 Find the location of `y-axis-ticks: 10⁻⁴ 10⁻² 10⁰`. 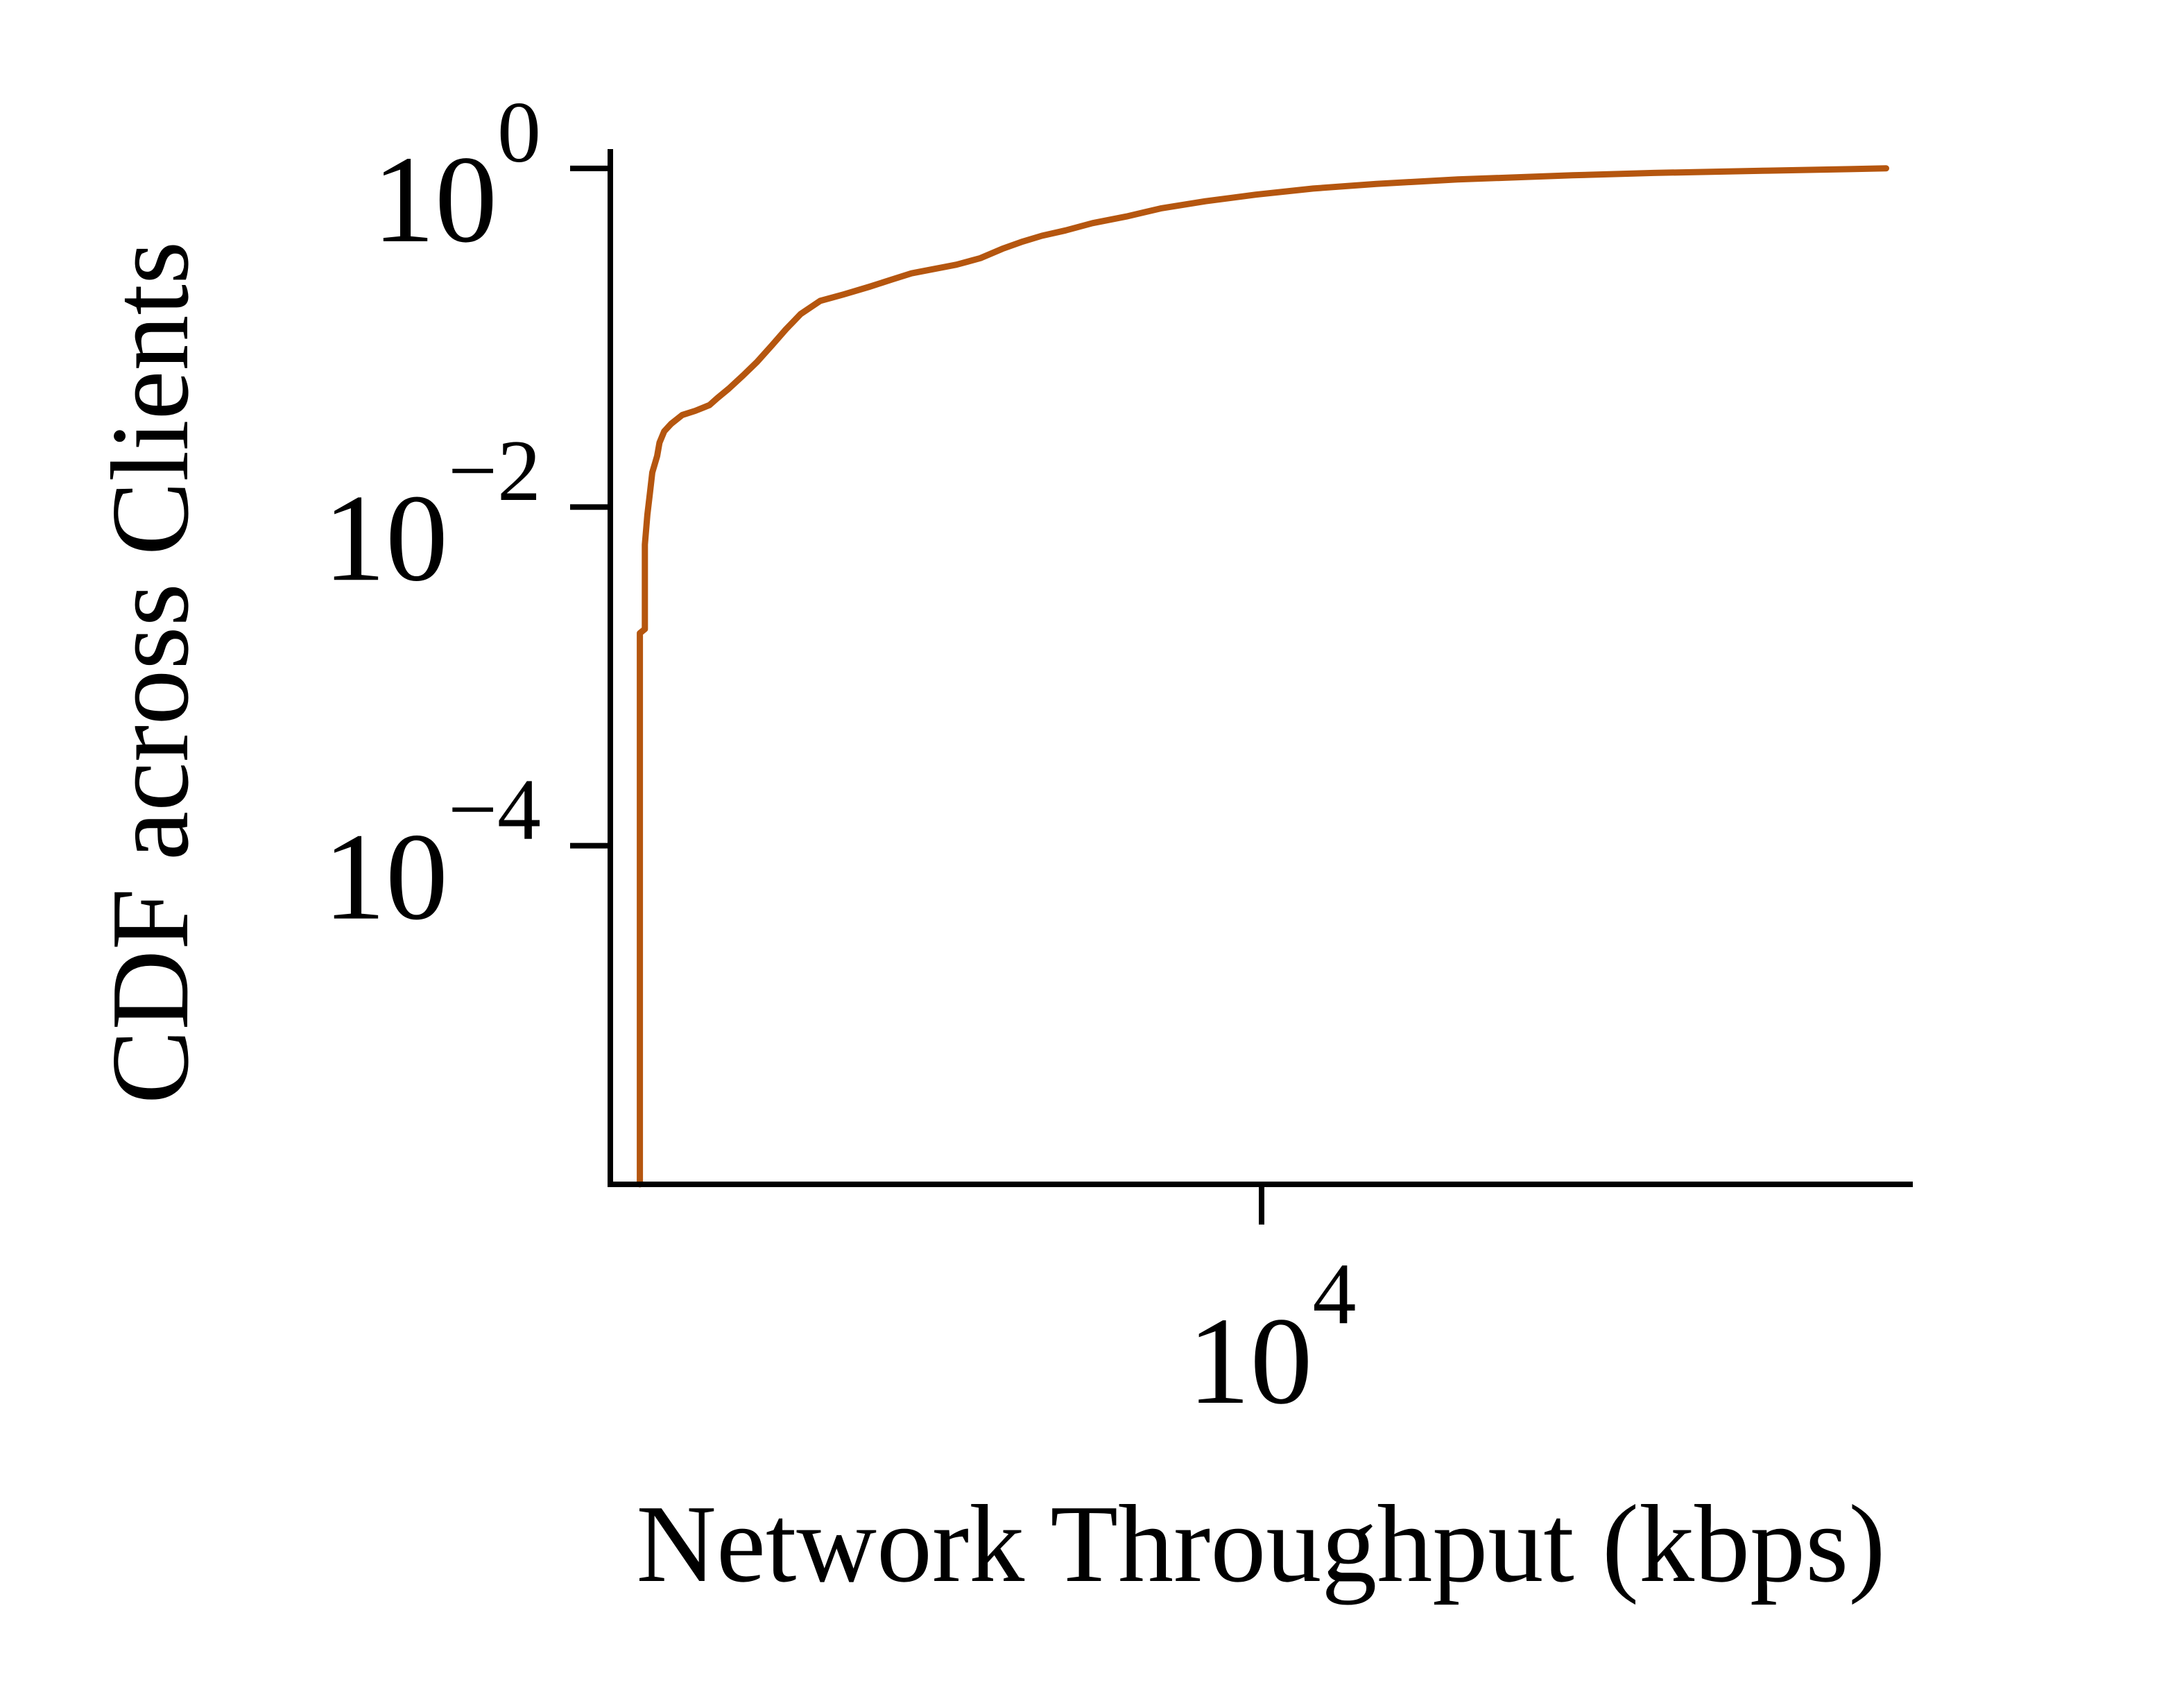

y-axis-ticks: 10⁻⁴ 10⁻² 10⁰ is located at coordinates (466, 515).